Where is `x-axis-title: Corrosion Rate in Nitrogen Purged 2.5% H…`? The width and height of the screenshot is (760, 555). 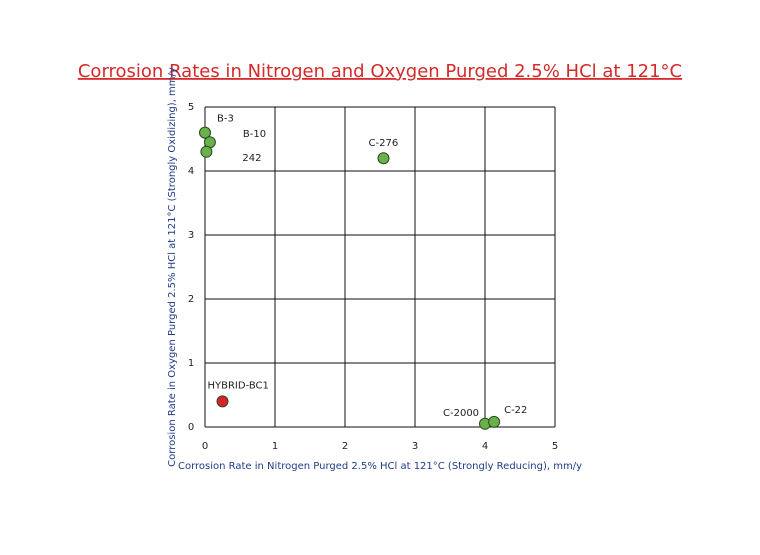 x-axis-title: Corrosion Rate in Nitrogen Purged 2.5% H… is located at coordinates (380, 466).